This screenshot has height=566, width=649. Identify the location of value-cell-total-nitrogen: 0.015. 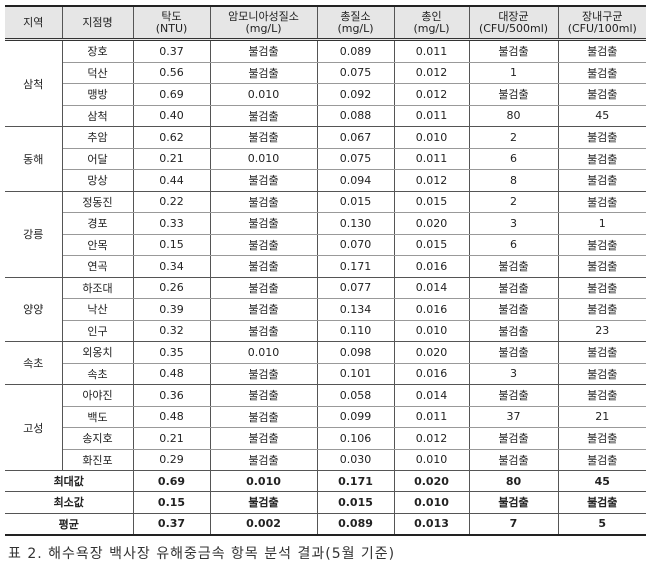
(355, 202).